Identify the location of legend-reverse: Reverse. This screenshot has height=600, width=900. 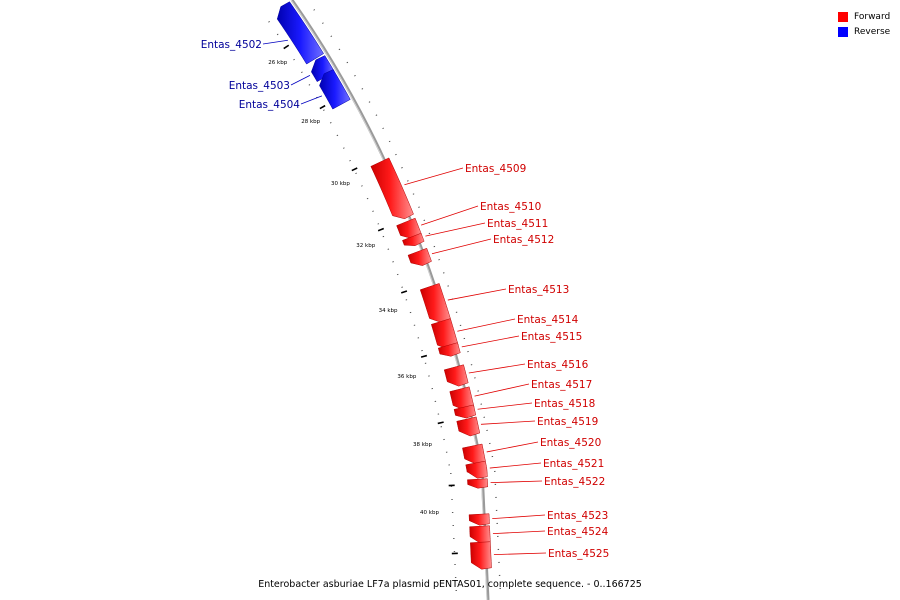
(864, 31).